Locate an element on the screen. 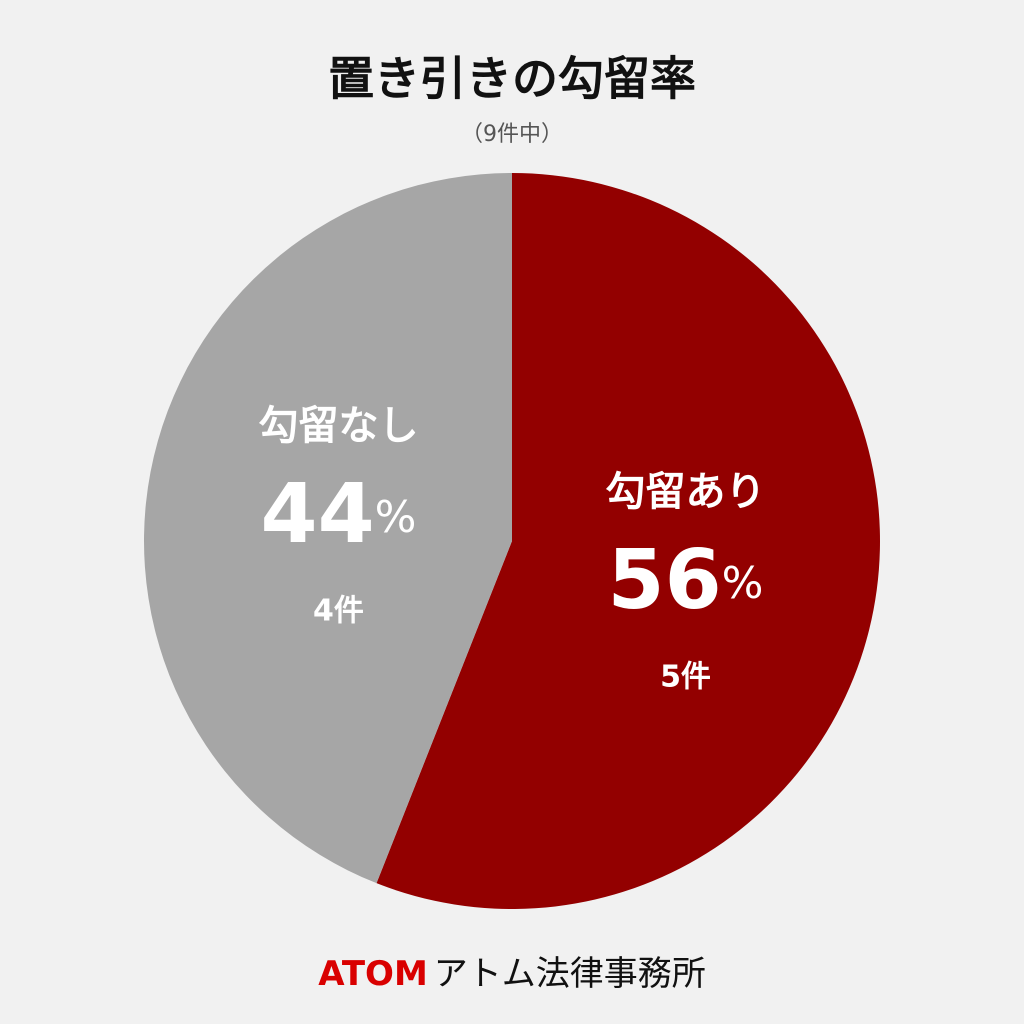 Image resolution: width=1024 pixels, height=1024 pixels. slice-value-label: 56% is located at coordinates (686, 581).